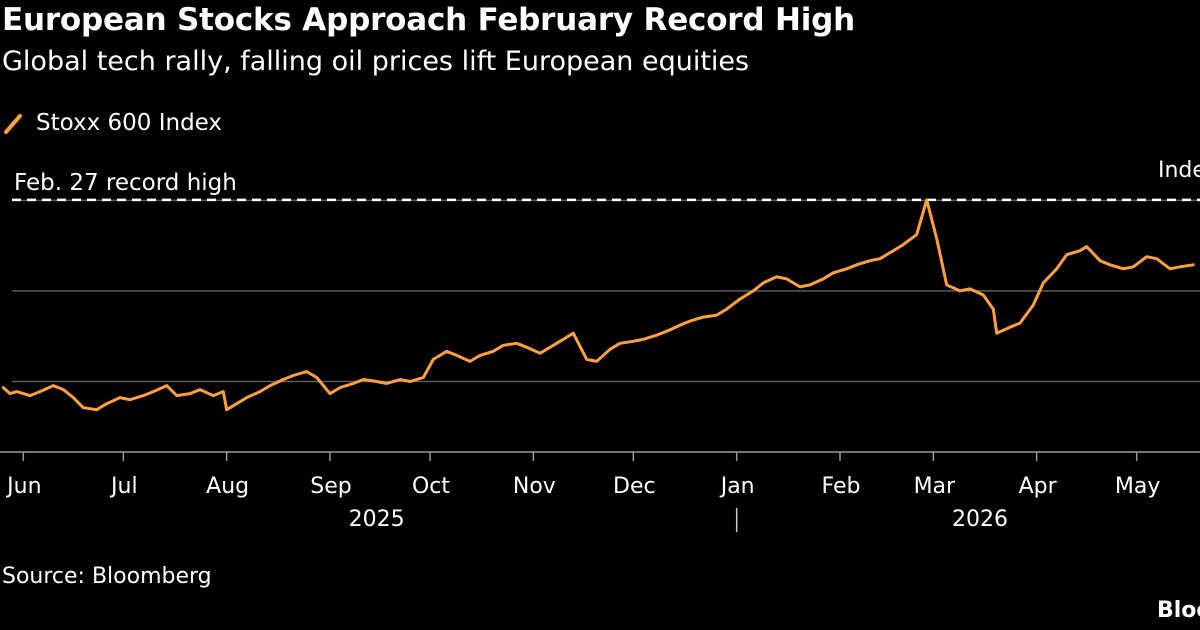  I want to click on record-high-annotation: Feb. 27 record high, so click(606, 186).